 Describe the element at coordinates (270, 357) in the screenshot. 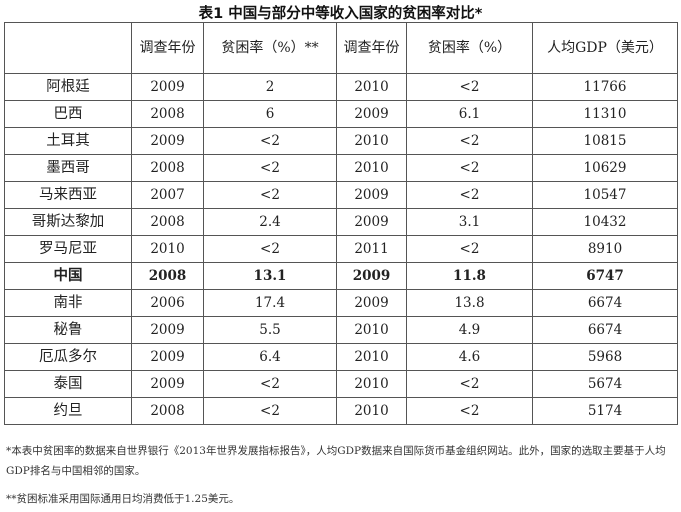

I see `poverty-rate-1-cell: 6.4` at that location.